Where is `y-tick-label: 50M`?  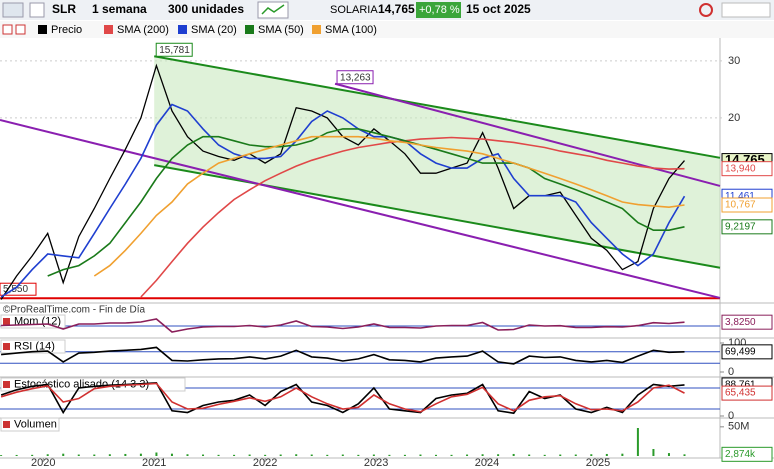 y-tick-label: 50M is located at coordinates (738, 427).